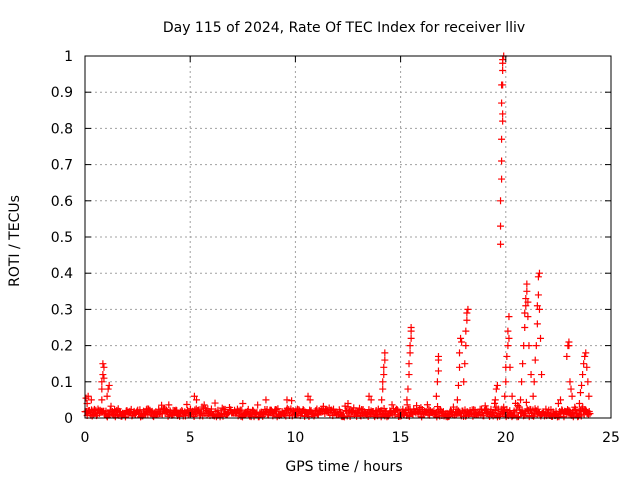 This screenshot has width=640, height=484. What do you see at coordinates (190, 438) in the screenshot?
I see `x-tick-label: 5` at bounding box center [190, 438].